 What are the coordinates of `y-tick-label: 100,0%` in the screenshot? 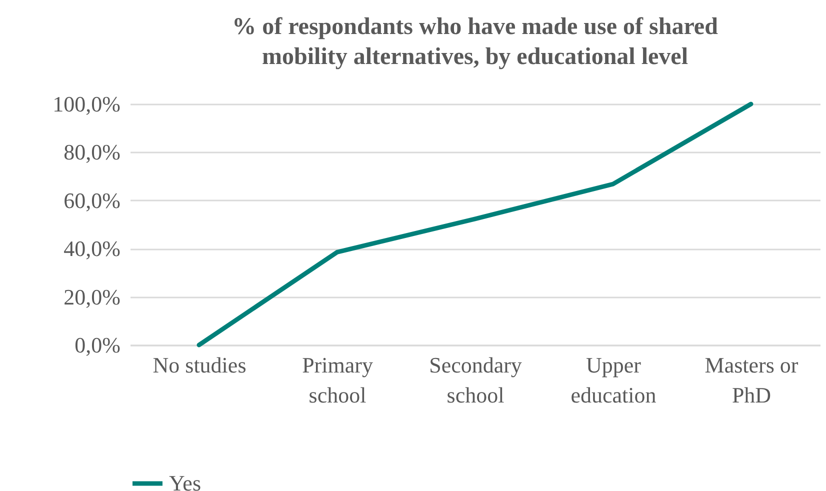 It's located at (86, 104).